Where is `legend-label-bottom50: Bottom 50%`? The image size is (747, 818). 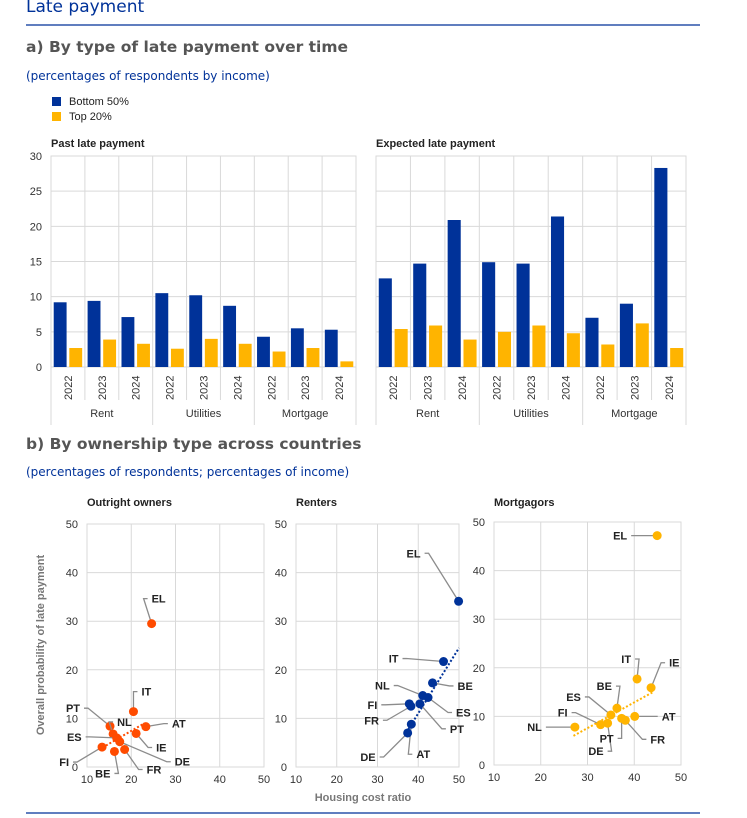
legend-label-bottom50: Bottom 50% is located at coordinates (99, 102).